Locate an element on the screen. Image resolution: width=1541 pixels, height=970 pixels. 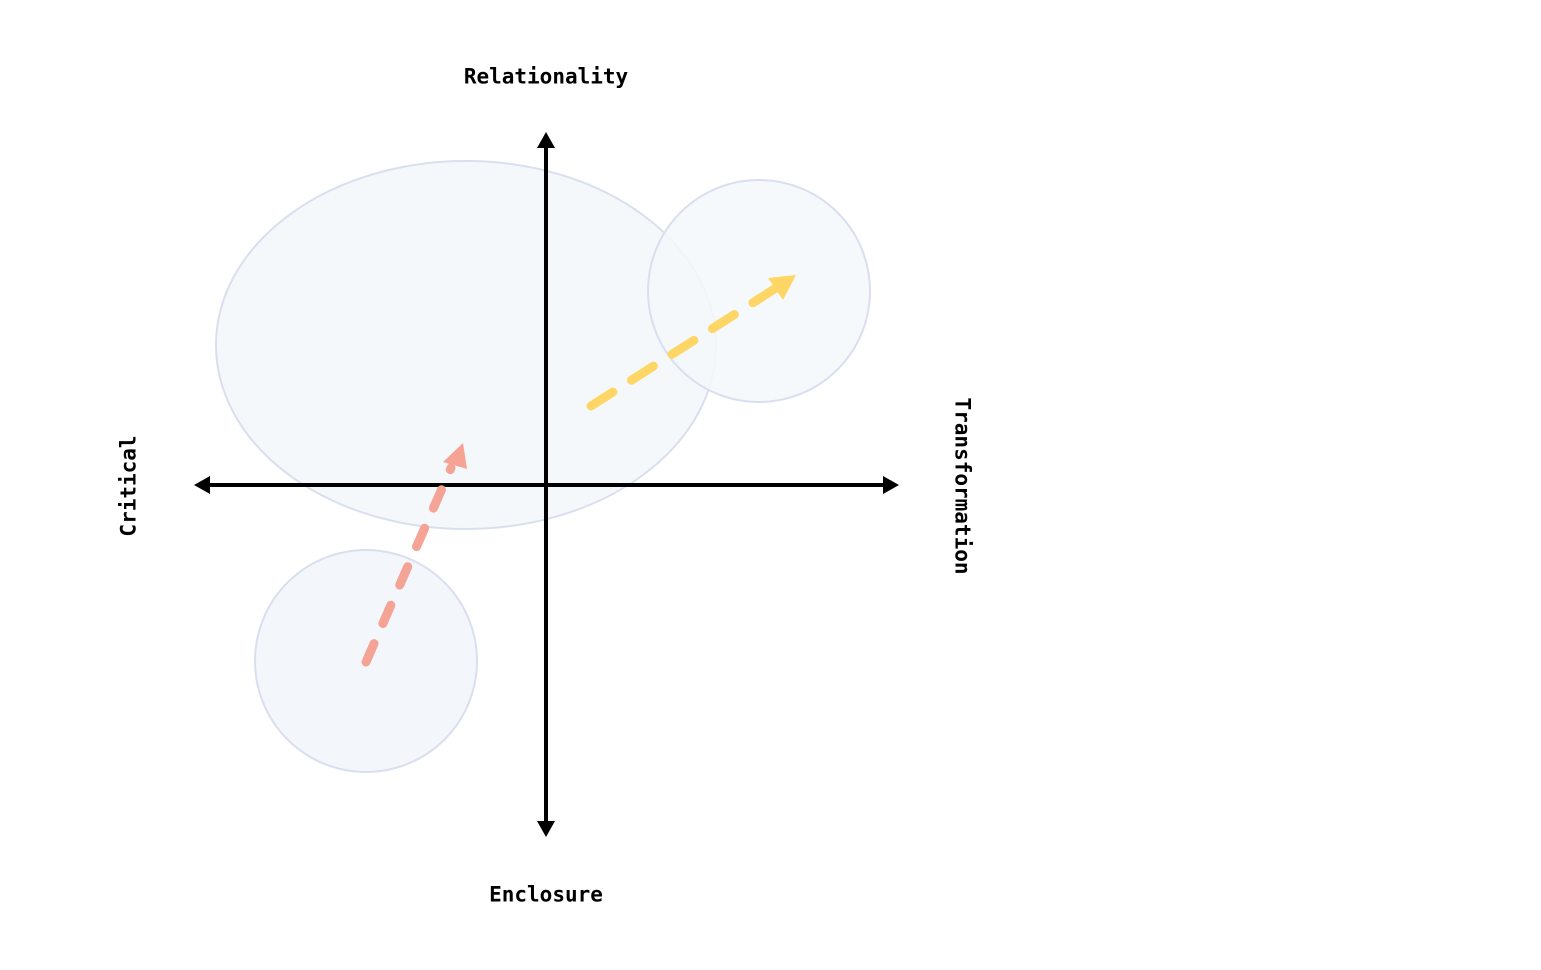
axis-label-bottom: Enclosure is located at coordinates (546, 894).